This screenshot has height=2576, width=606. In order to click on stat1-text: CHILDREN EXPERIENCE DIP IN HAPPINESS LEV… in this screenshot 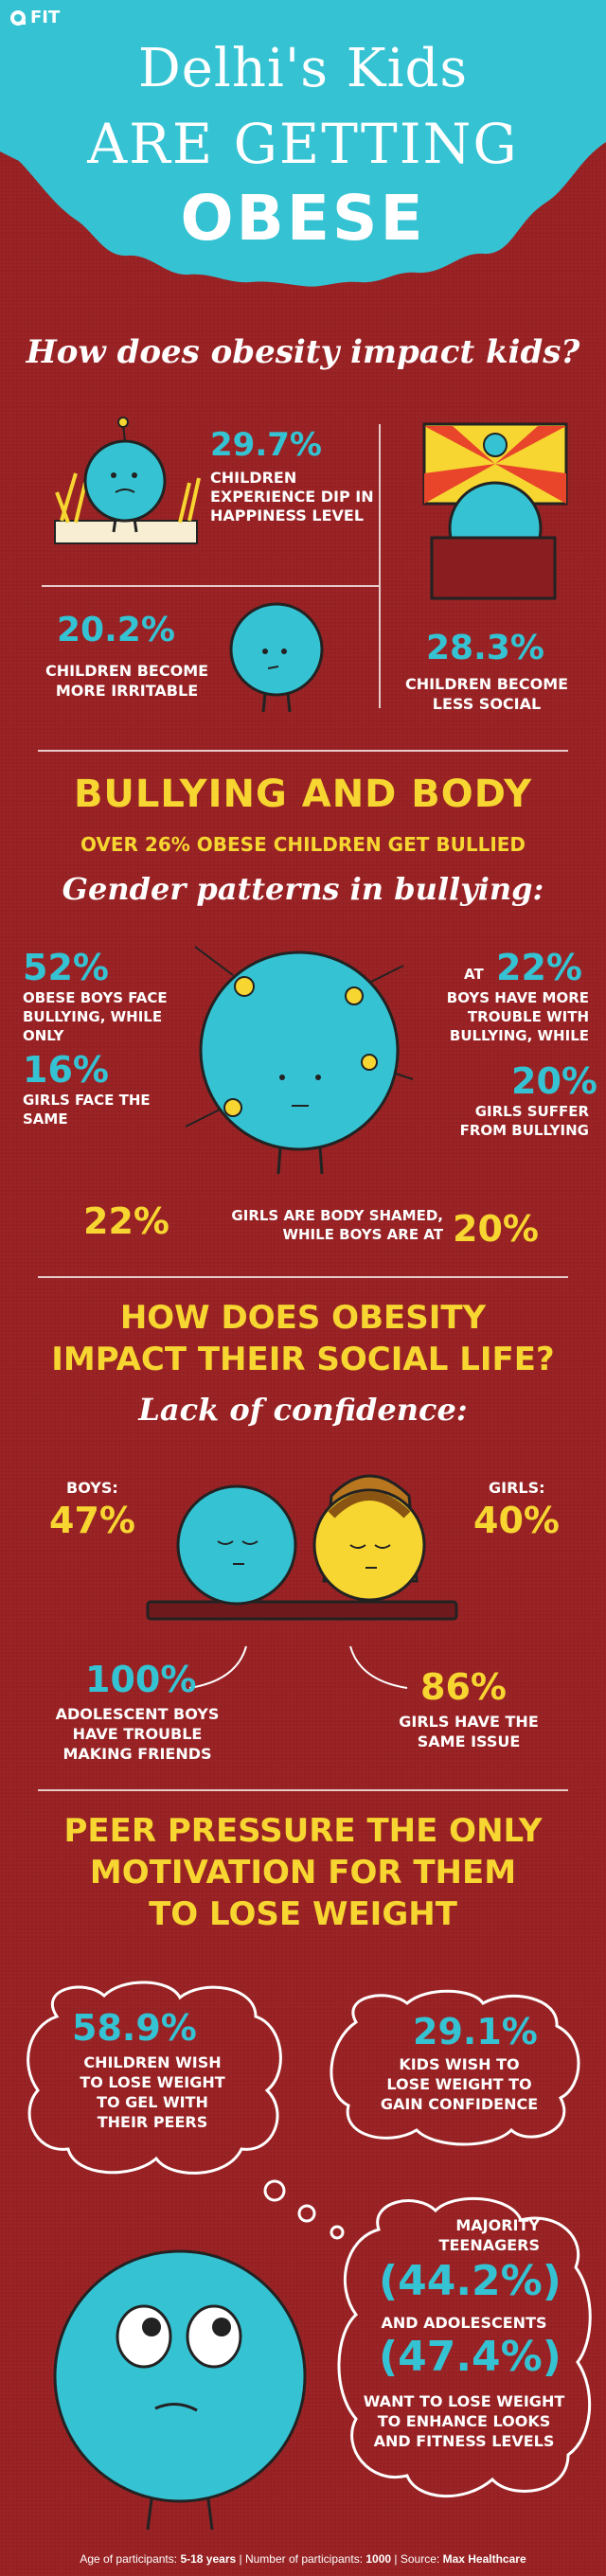, I will do `click(292, 497)`.